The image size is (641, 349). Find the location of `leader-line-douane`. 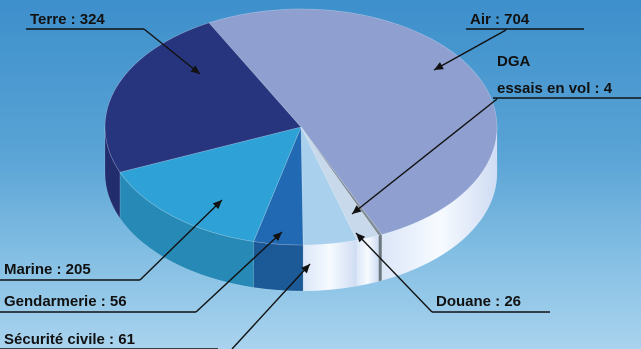

leader-line-douane is located at coordinates (394, 272).